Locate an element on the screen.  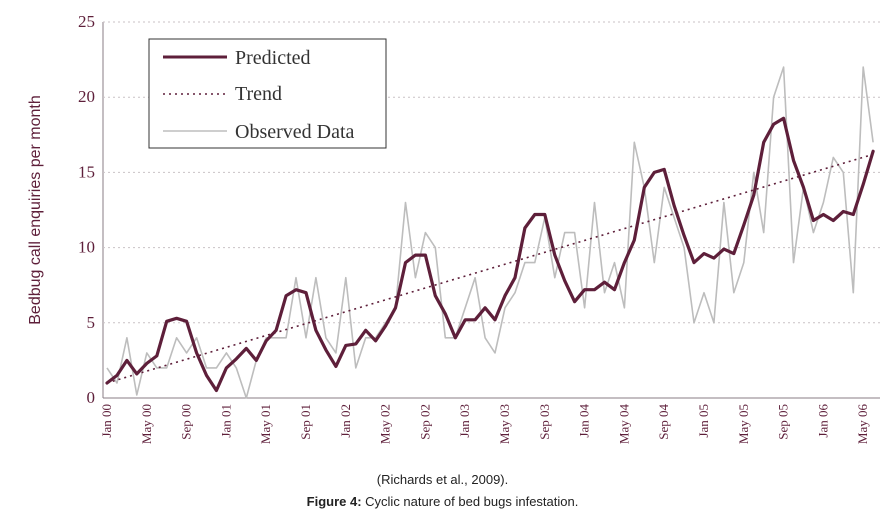
y-tick-labels: 0 5 10 15 20 25 is located at coordinates (86, 209).